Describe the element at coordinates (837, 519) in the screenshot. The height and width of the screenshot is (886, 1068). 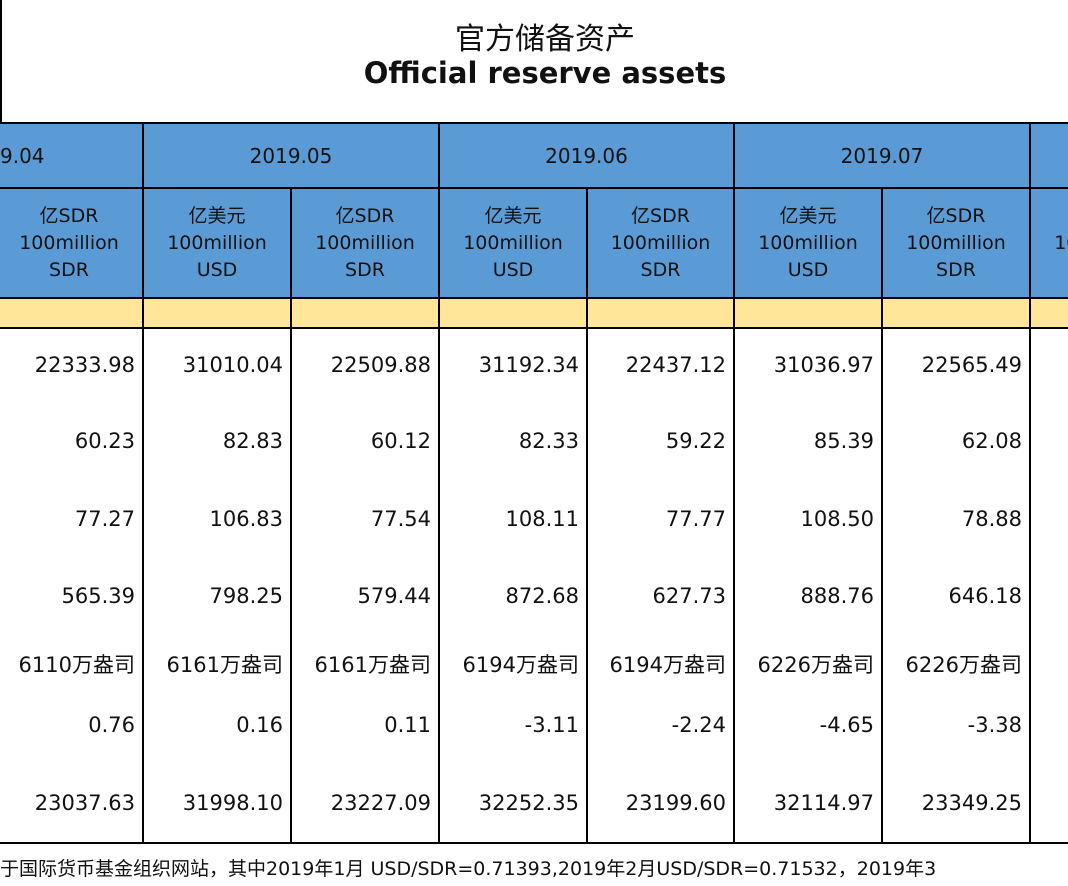
I see `value-cell: 108.50` at that location.